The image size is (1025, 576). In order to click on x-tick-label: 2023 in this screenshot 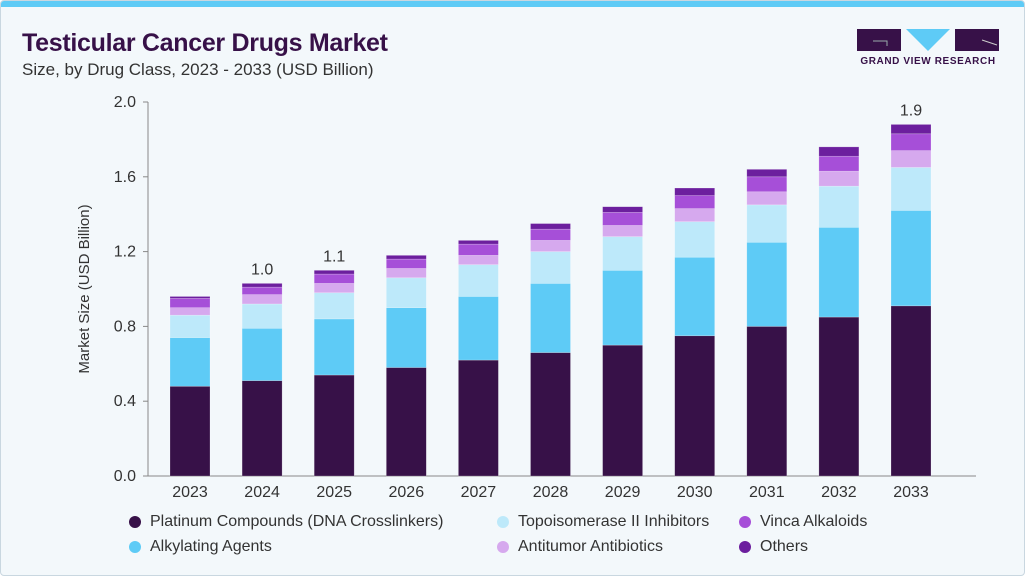, I will do `click(190, 492)`.